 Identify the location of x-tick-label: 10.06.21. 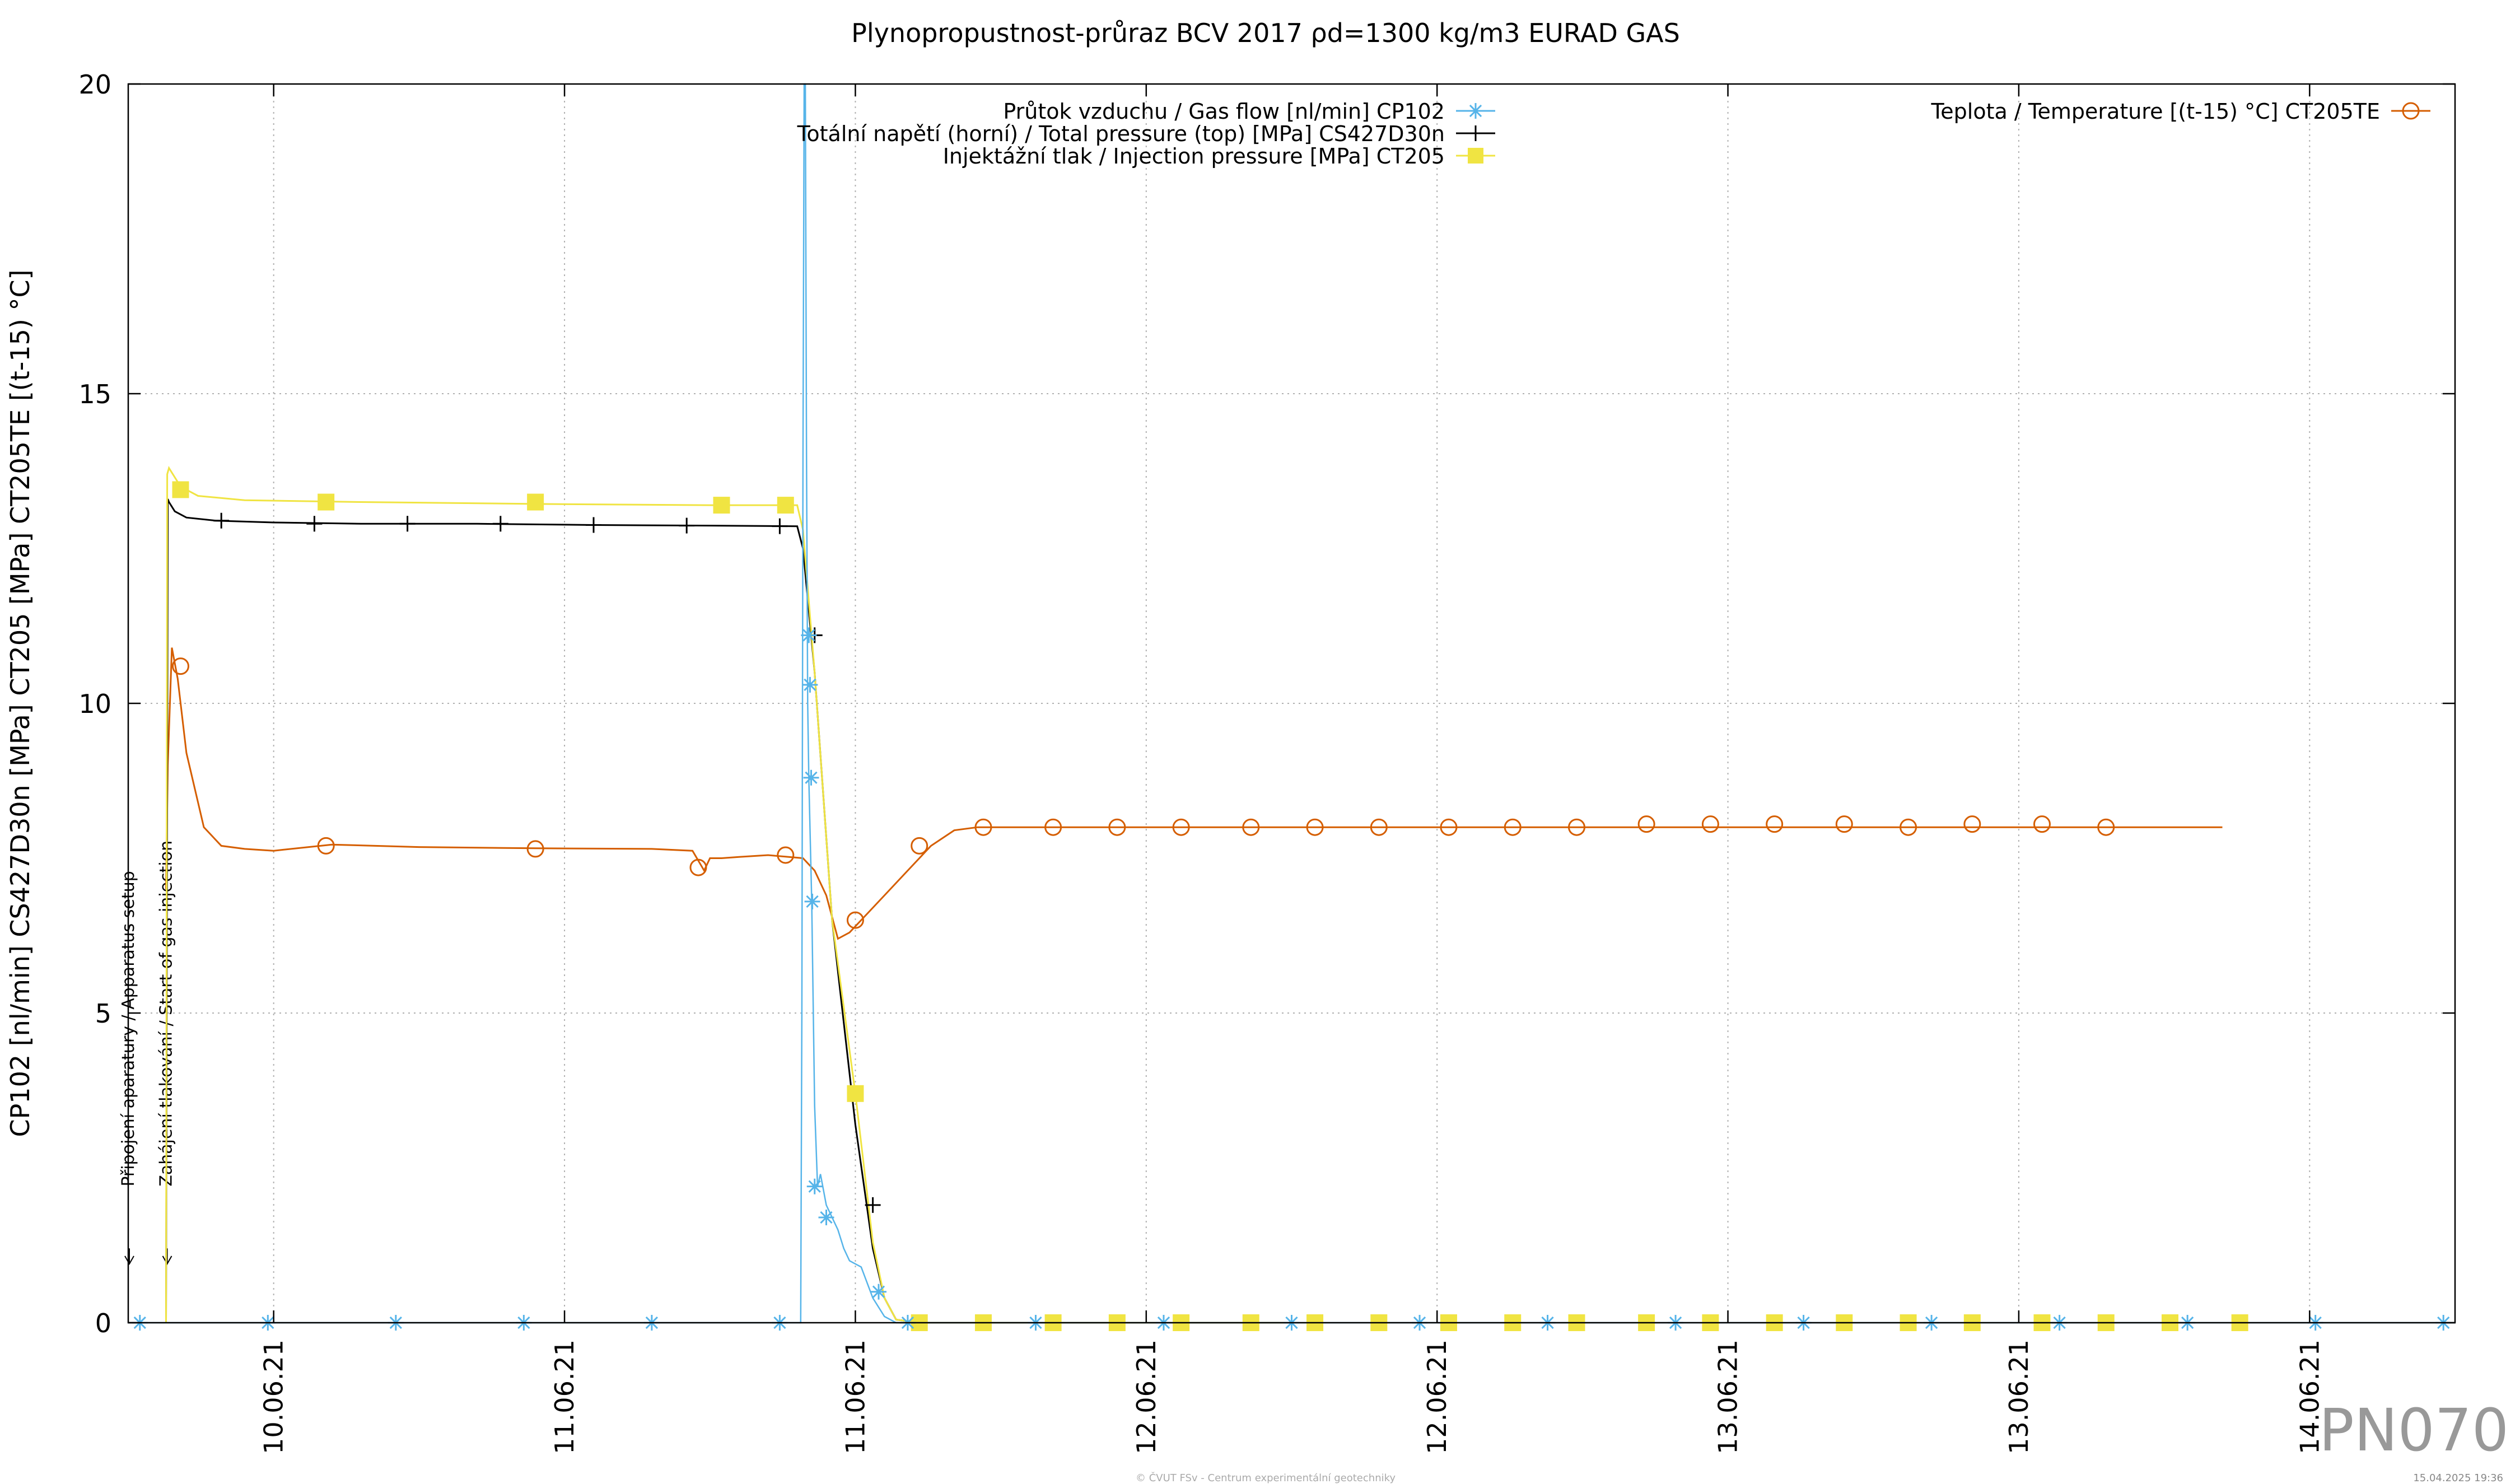
(274, 1397).